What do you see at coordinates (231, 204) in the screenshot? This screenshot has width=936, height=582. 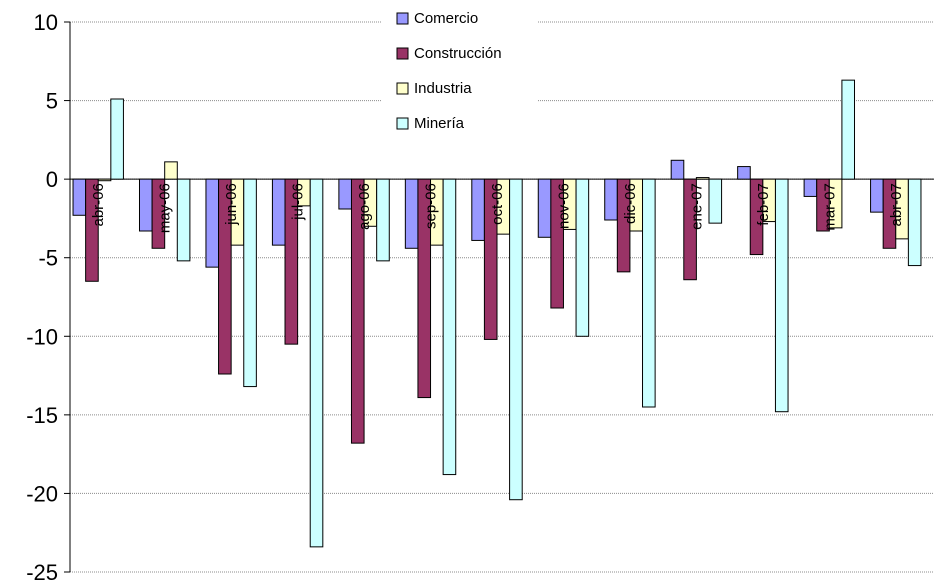 I see `x-category-label: jun-06` at bounding box center [231, 204].